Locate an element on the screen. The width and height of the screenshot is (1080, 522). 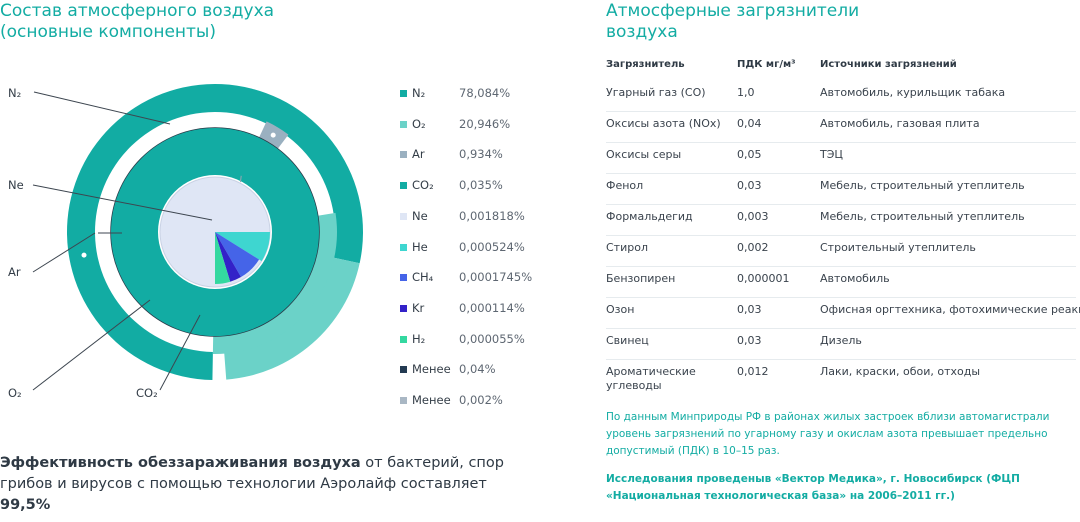
ring-label-ne: Ne is located at coordinates (16, 185).